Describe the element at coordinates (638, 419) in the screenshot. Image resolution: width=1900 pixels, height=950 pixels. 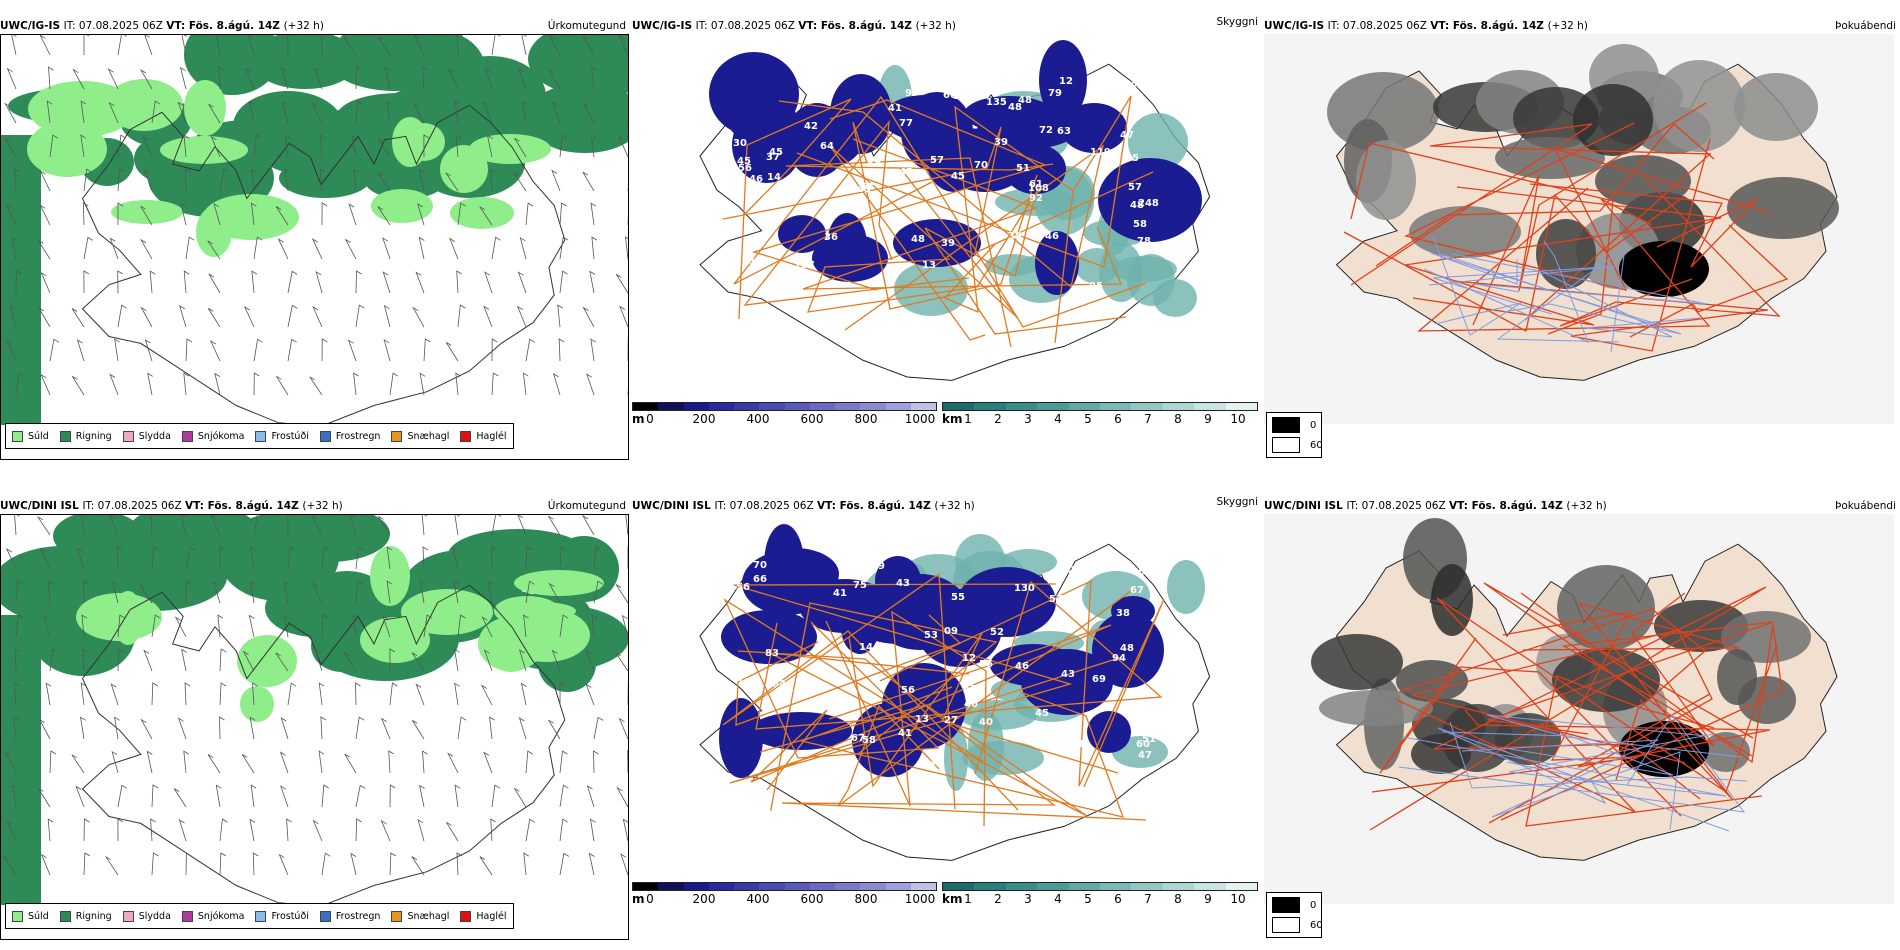
I see `ceiling-unit: m` at that location.